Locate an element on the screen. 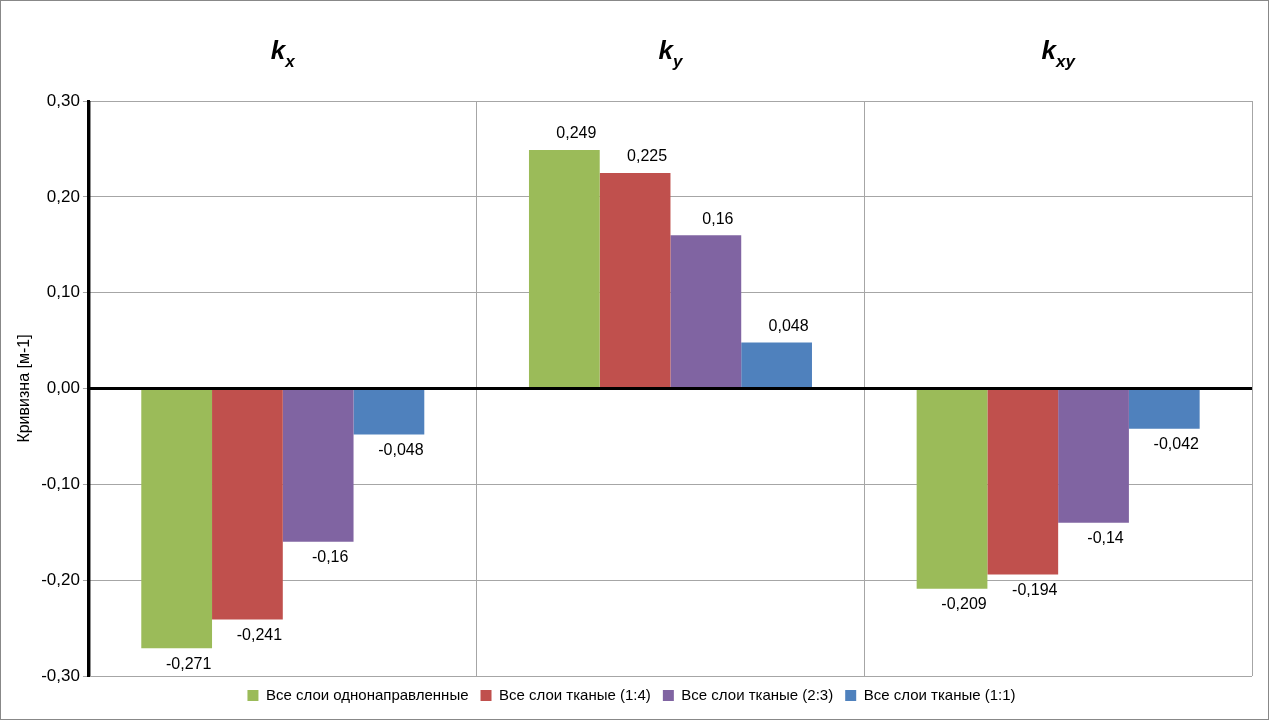 This screenshot has width=1269, height=720. data-label: -0,271 is located at coordinates (188, 663).